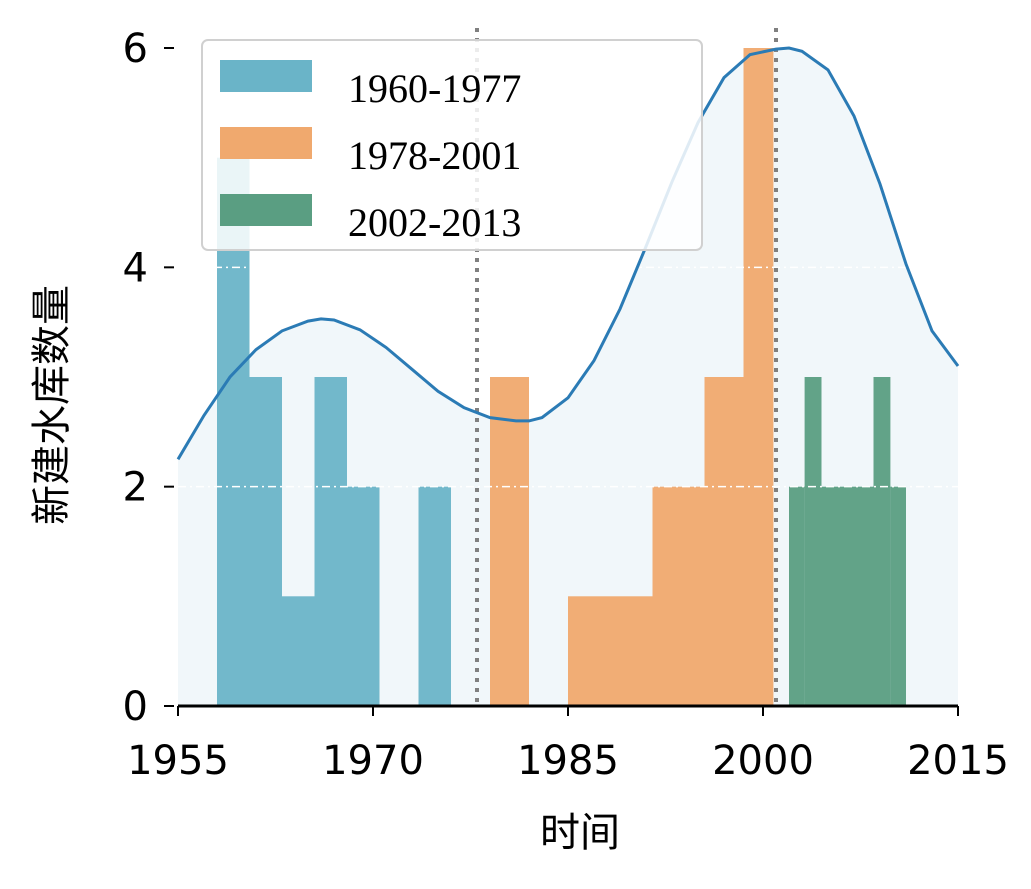 This screenshot has height=889, width=1031. Describe the element at coordinates (434, 222) in the screenshot. I see `legend-label-3: 2002-2013` at that location.